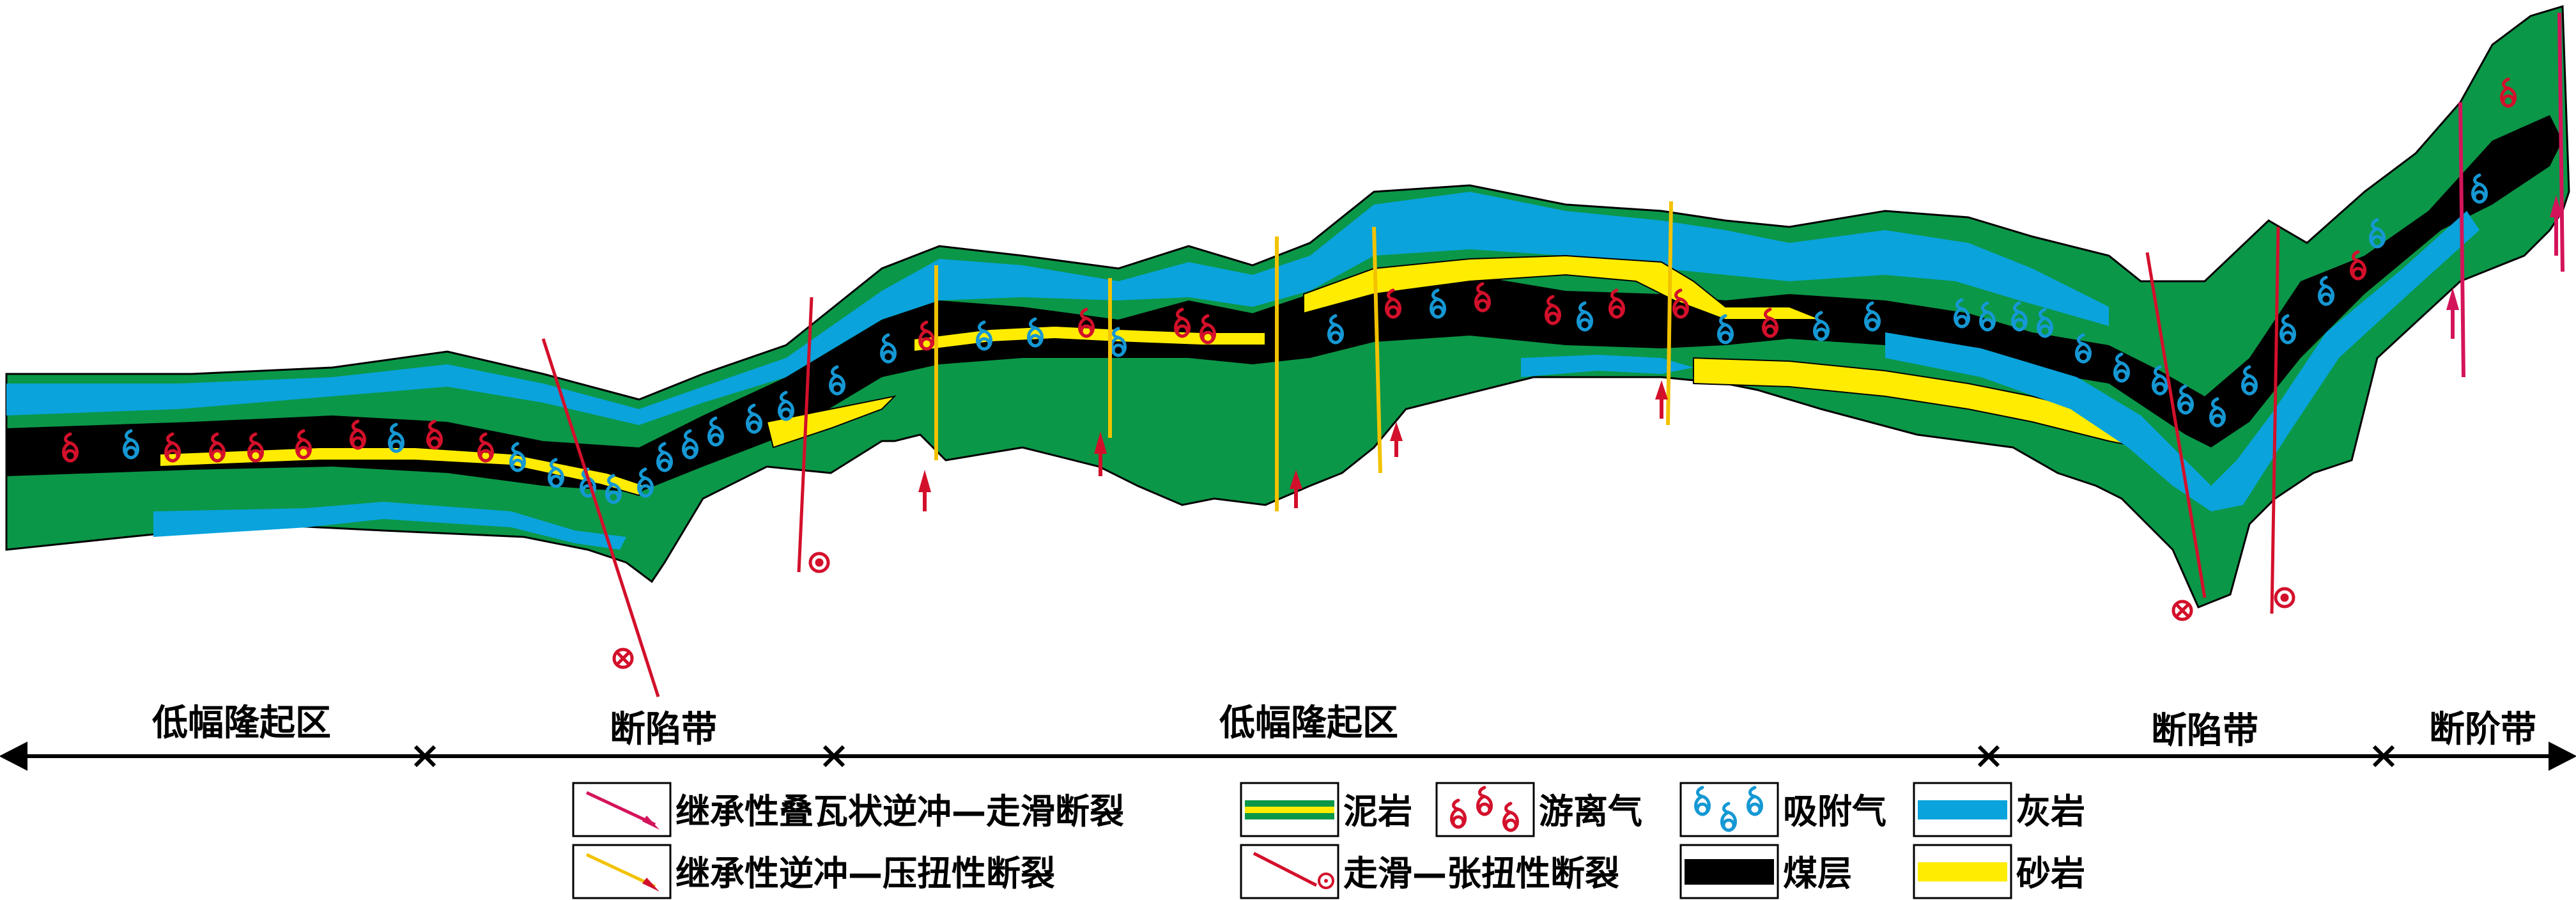  I want to click on legend-item-sandstone: 砂岩, so click(1999, 871).